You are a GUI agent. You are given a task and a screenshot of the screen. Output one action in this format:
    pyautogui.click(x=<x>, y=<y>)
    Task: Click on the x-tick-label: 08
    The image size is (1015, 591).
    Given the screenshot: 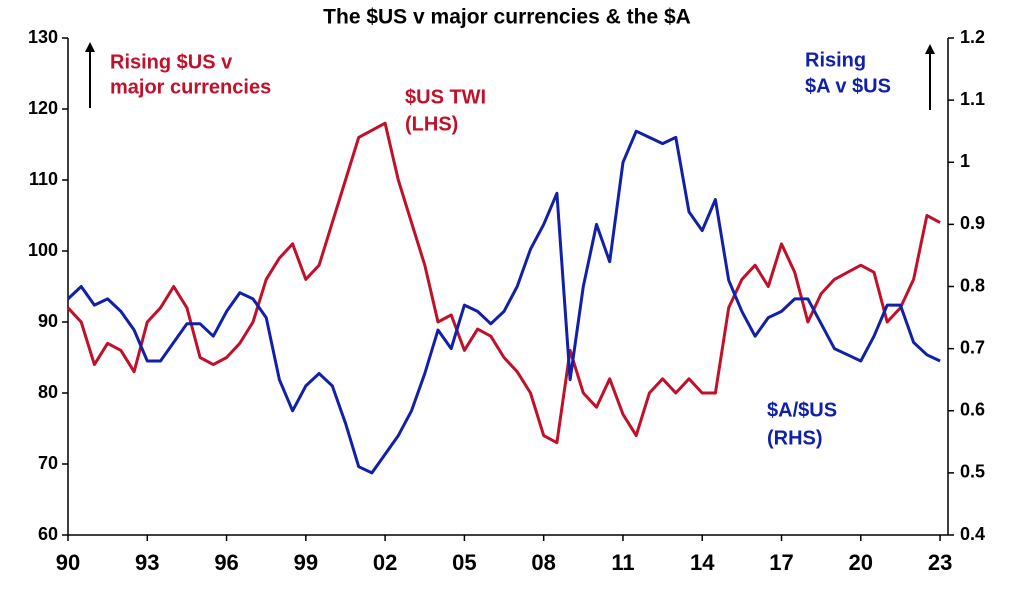 What is the action you would take?
    pyautogui.click(x=543, y=562)
    